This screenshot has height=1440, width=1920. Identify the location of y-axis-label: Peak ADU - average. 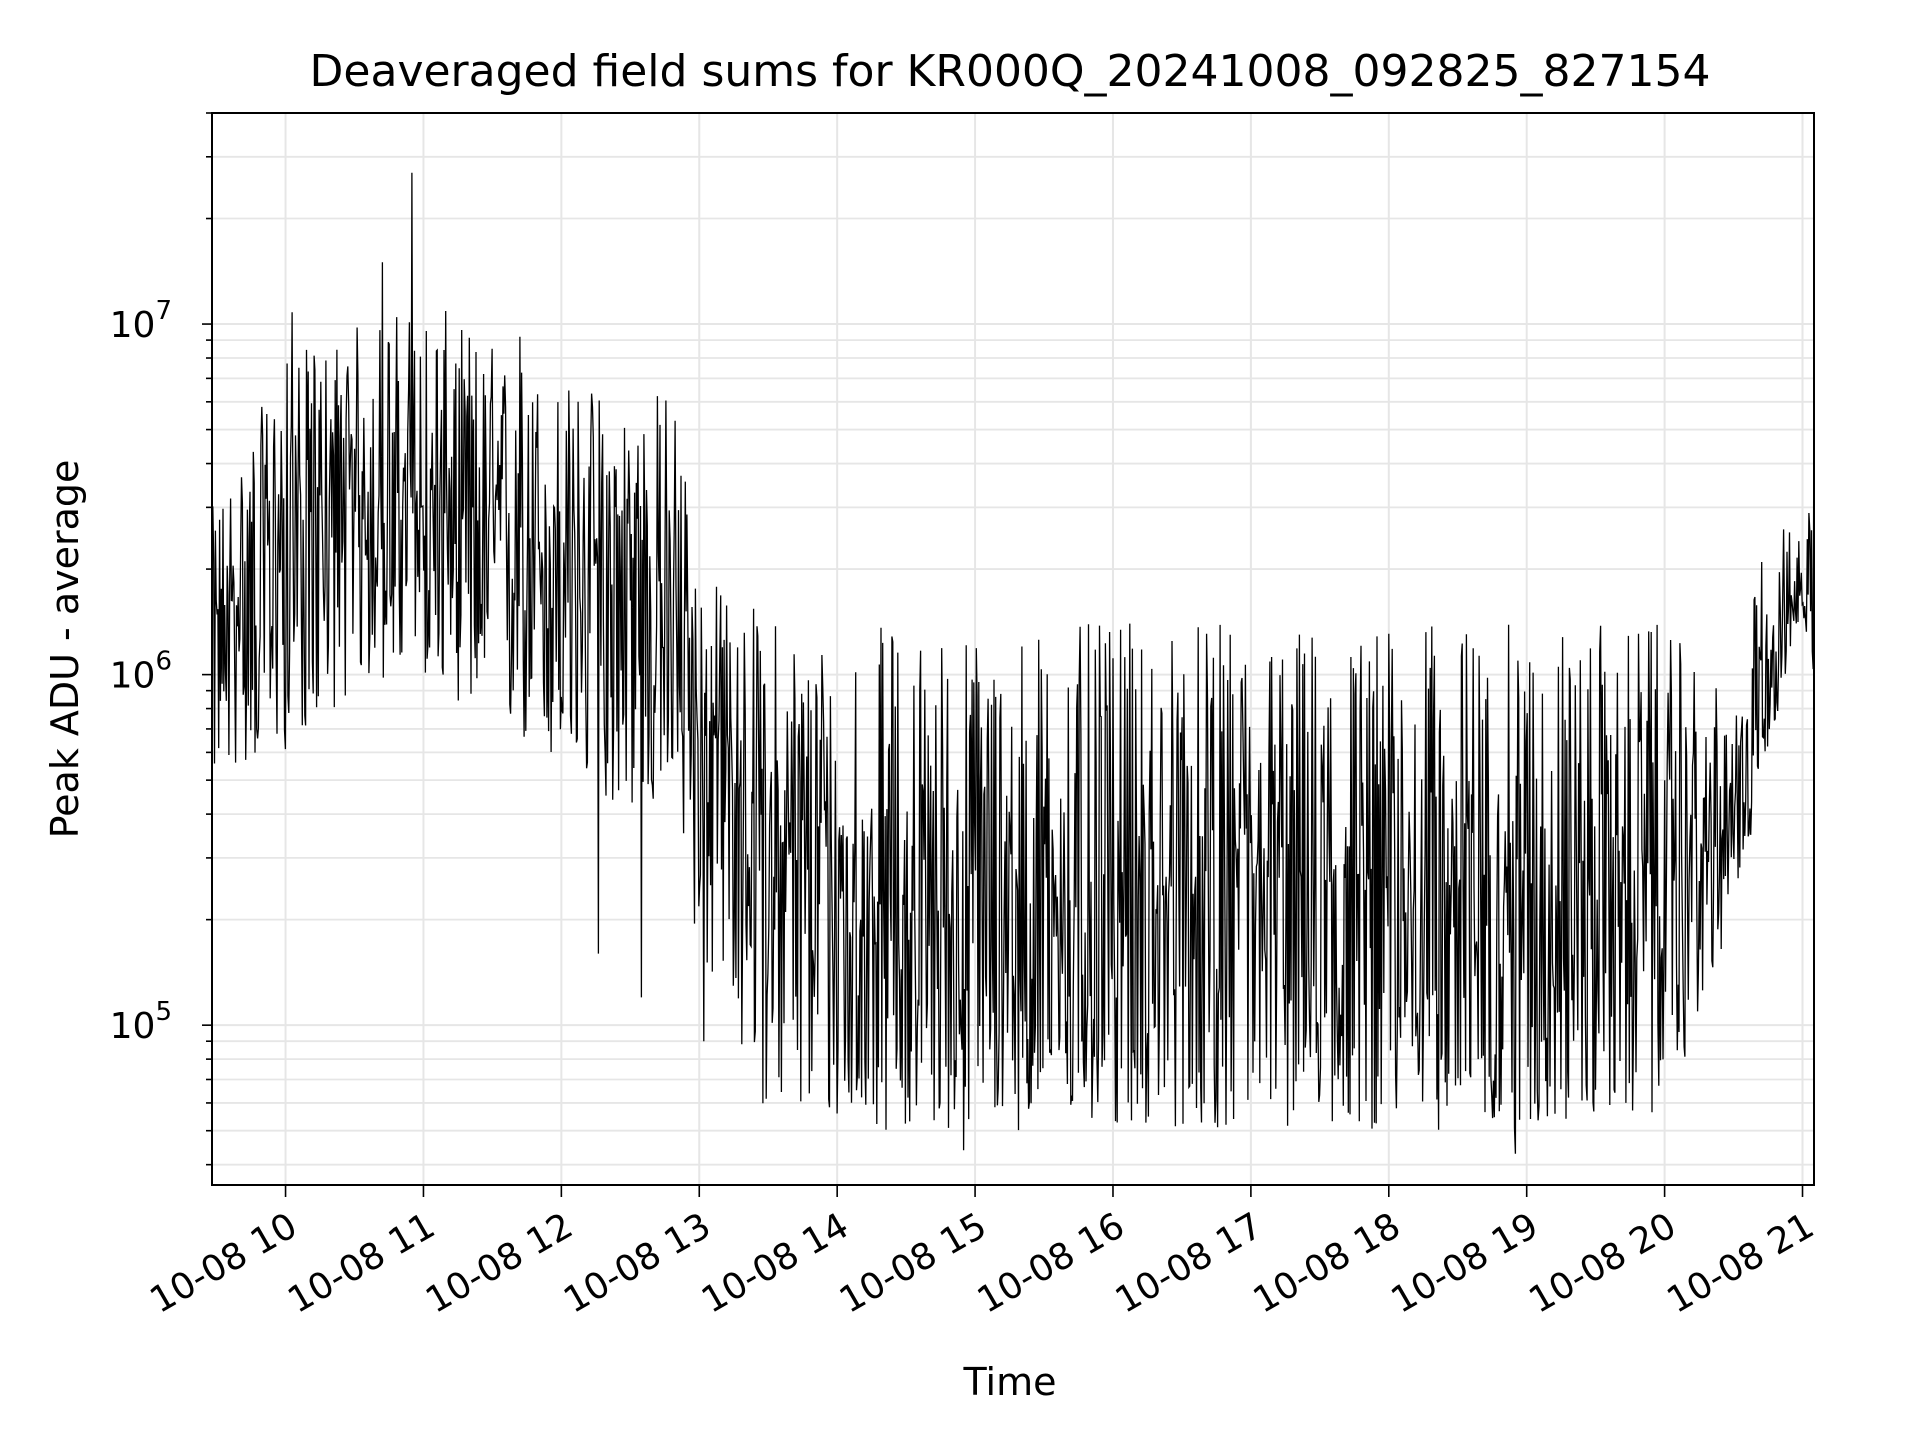
(65, 649).